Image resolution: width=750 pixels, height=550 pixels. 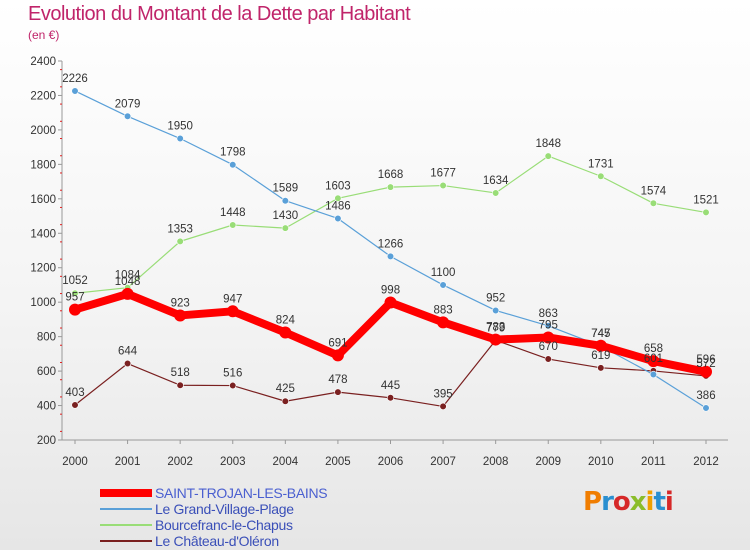 What do you see at coordinates (128, 352) in the screenshot?
I see `data-label-3: 644` at bounding box center [128, 352].